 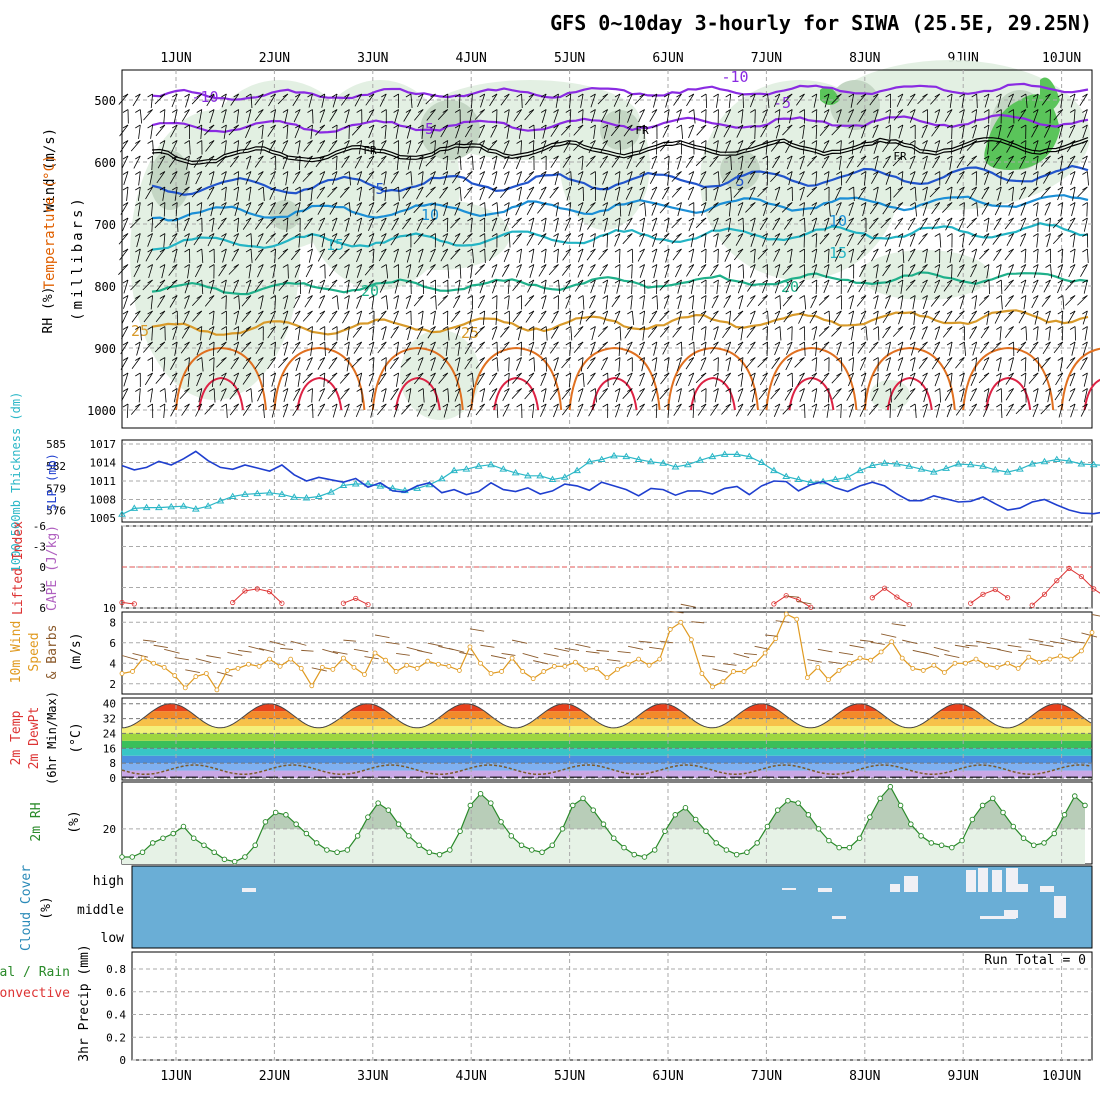 I want to click on wind10-point, so click(x=354, y=667).